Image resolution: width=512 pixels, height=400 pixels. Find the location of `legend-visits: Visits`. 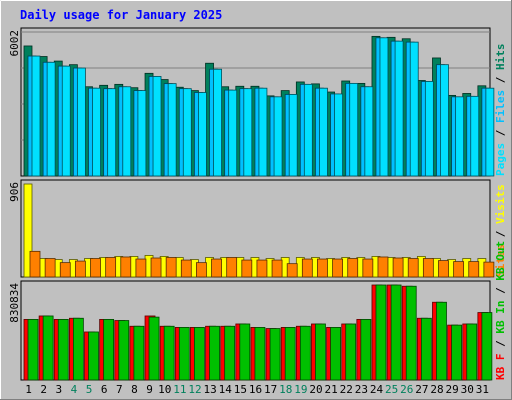

legend-visits: Visits is located at coordinates (500, 204).